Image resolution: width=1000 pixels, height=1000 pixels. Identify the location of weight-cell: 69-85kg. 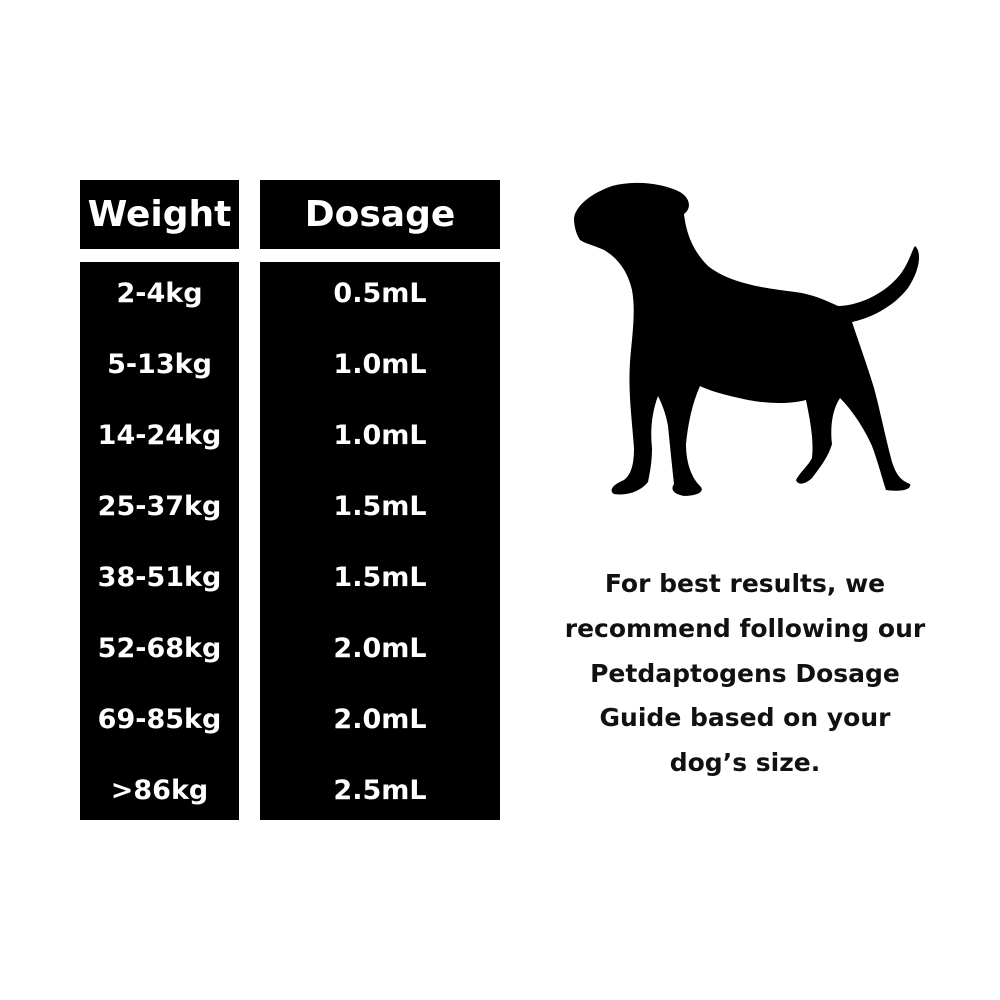
(159, 719).